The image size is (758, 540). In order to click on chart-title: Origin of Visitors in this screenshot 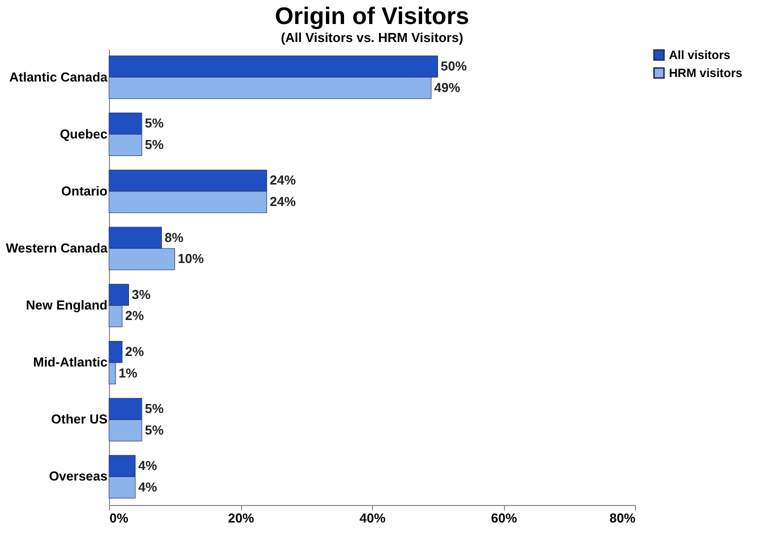, I will do `click(372, 16)`.